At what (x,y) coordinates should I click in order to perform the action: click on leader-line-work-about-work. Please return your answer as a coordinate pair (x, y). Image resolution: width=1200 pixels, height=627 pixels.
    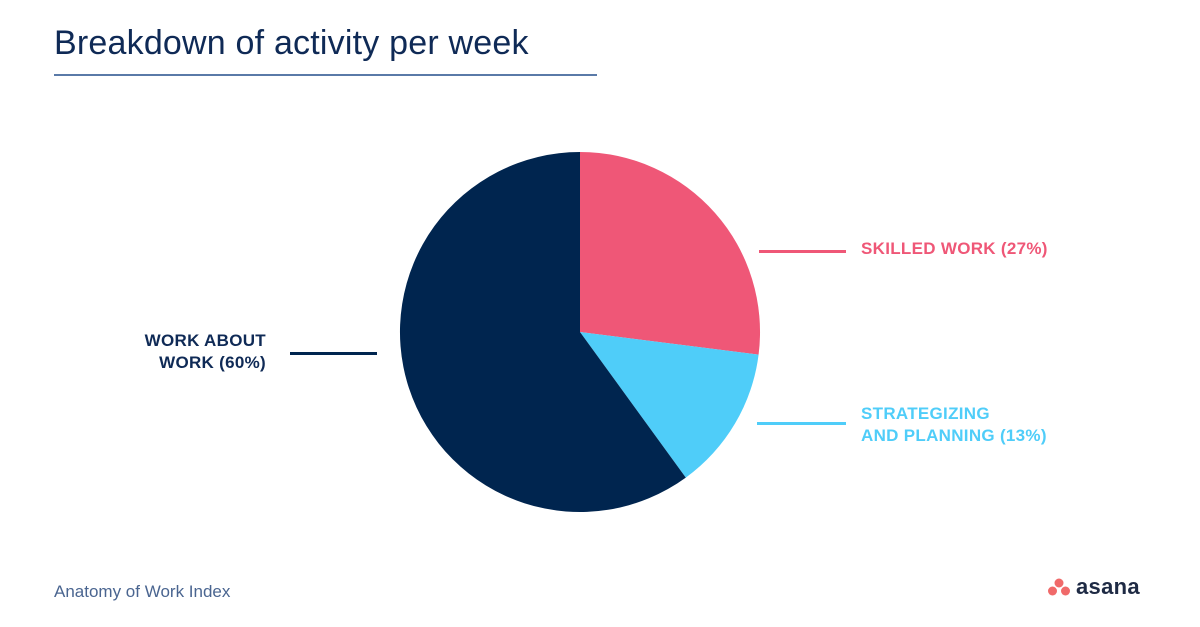
    Looking at the image, I should click on (333, 353).